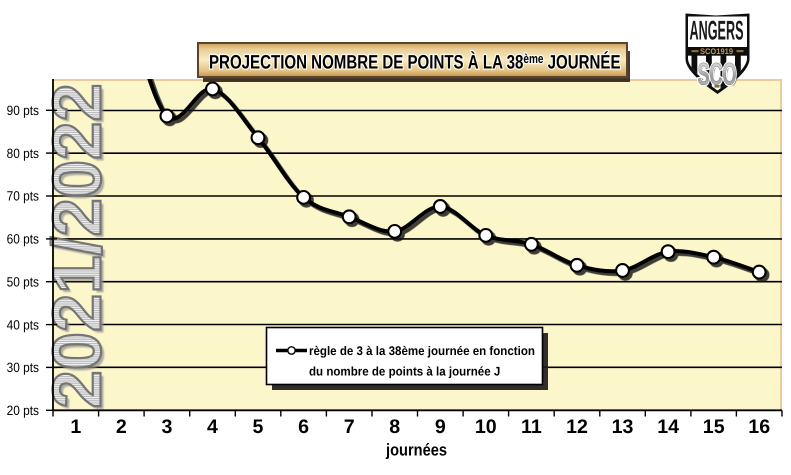  Describe the element at coordinates (166, 427) in the screenshot. I see `svg-text: 3` at that location.